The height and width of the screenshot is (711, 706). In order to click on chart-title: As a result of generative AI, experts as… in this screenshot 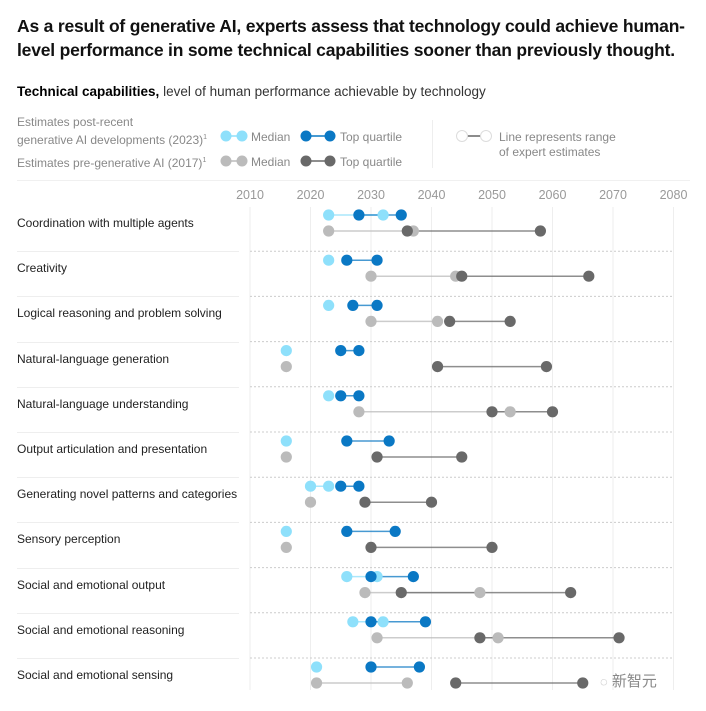, I will do `click(351, 38)`.